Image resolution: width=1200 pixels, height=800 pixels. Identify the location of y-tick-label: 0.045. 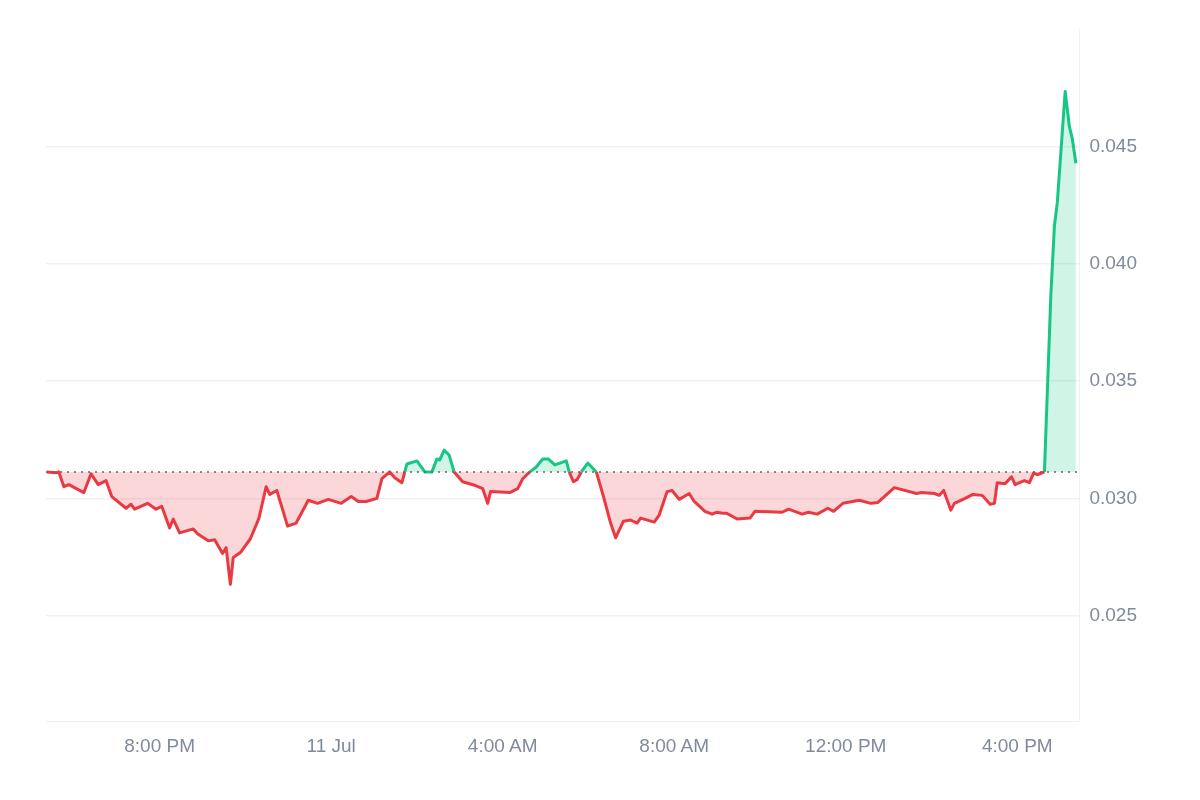
(1113, 145).